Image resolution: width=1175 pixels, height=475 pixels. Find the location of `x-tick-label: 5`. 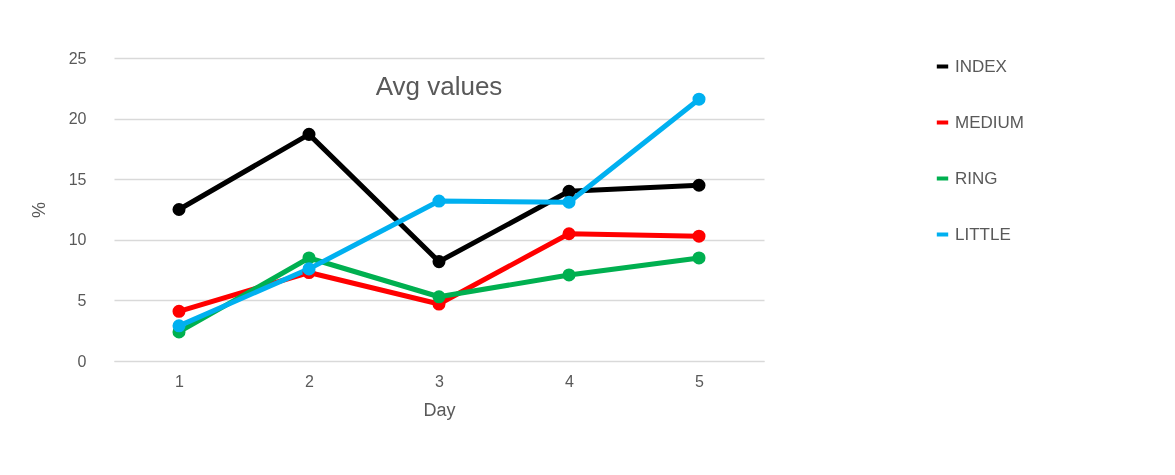

x-tick-label: 5 is located at coordinates (700, 381).